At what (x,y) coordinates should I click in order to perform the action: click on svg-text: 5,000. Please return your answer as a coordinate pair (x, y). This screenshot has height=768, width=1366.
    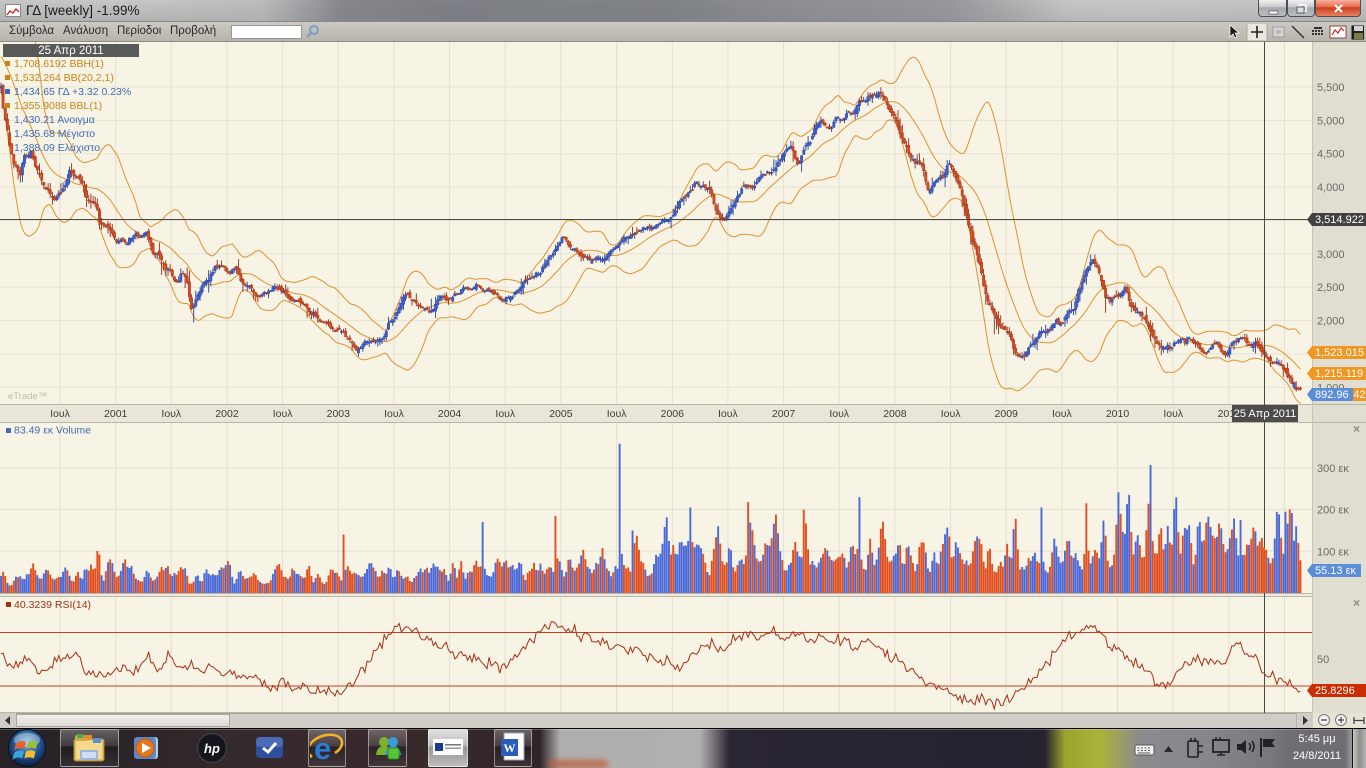
    Looking at the image, I should click on (1331, 121).